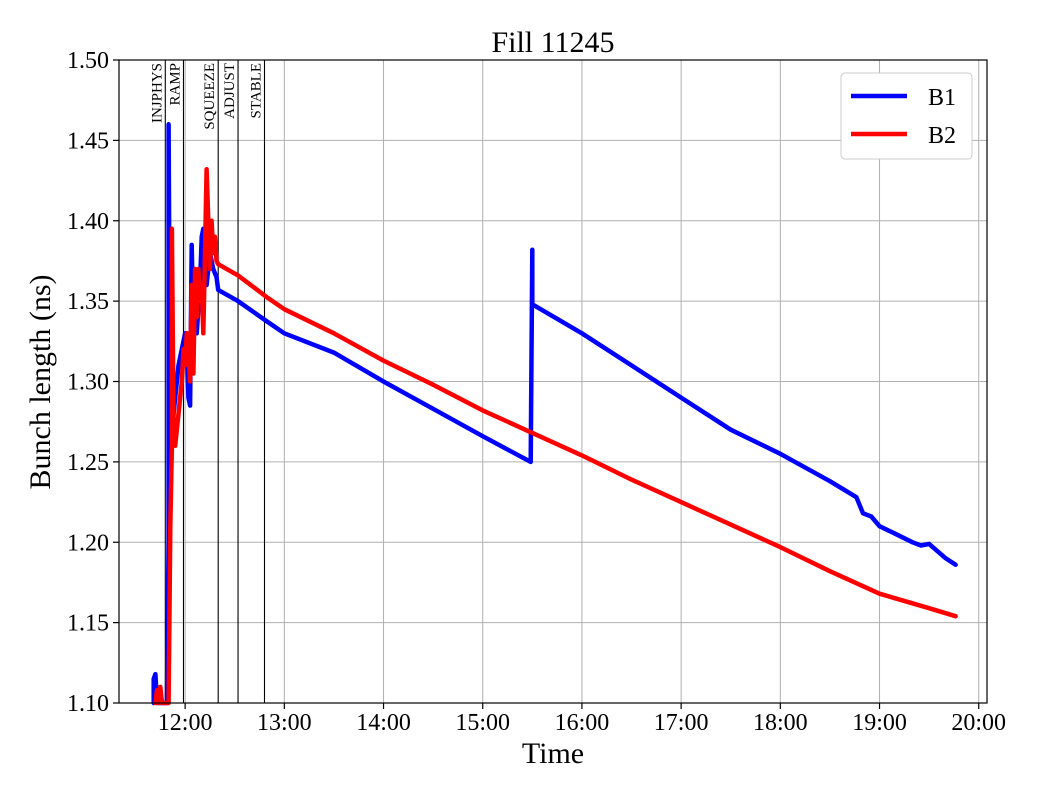  Describe the element at coordinates (284, 723) in the screenshot. I see `x-tick-label: 13:00` at that location.